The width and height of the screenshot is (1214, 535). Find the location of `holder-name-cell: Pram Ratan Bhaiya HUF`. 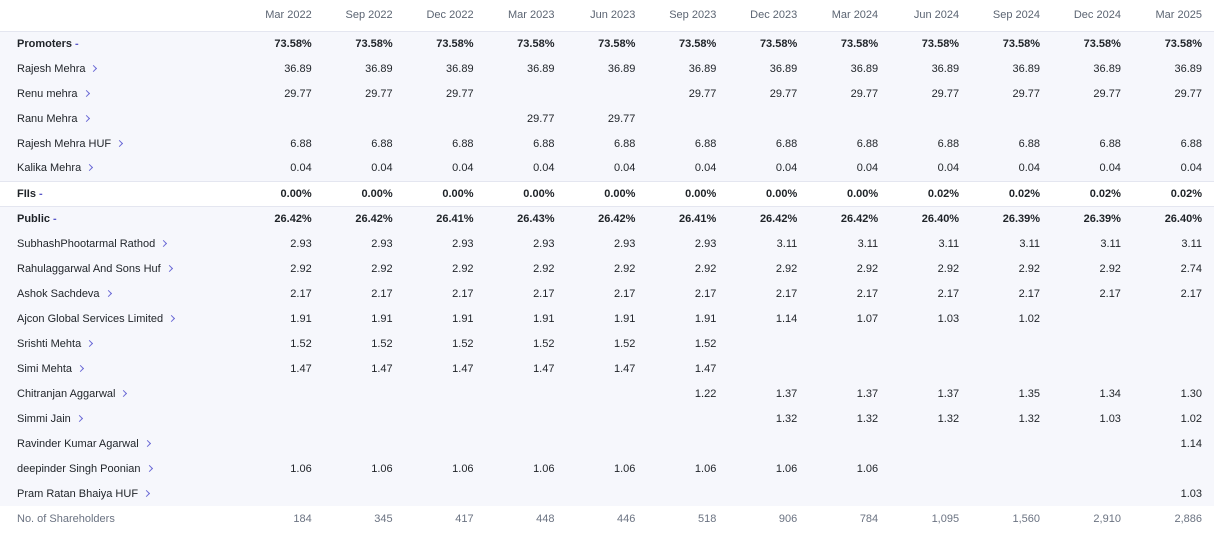

holder-name-cell: Pram Ratan Bhaiya HUF is located at coordinates (121, 493).